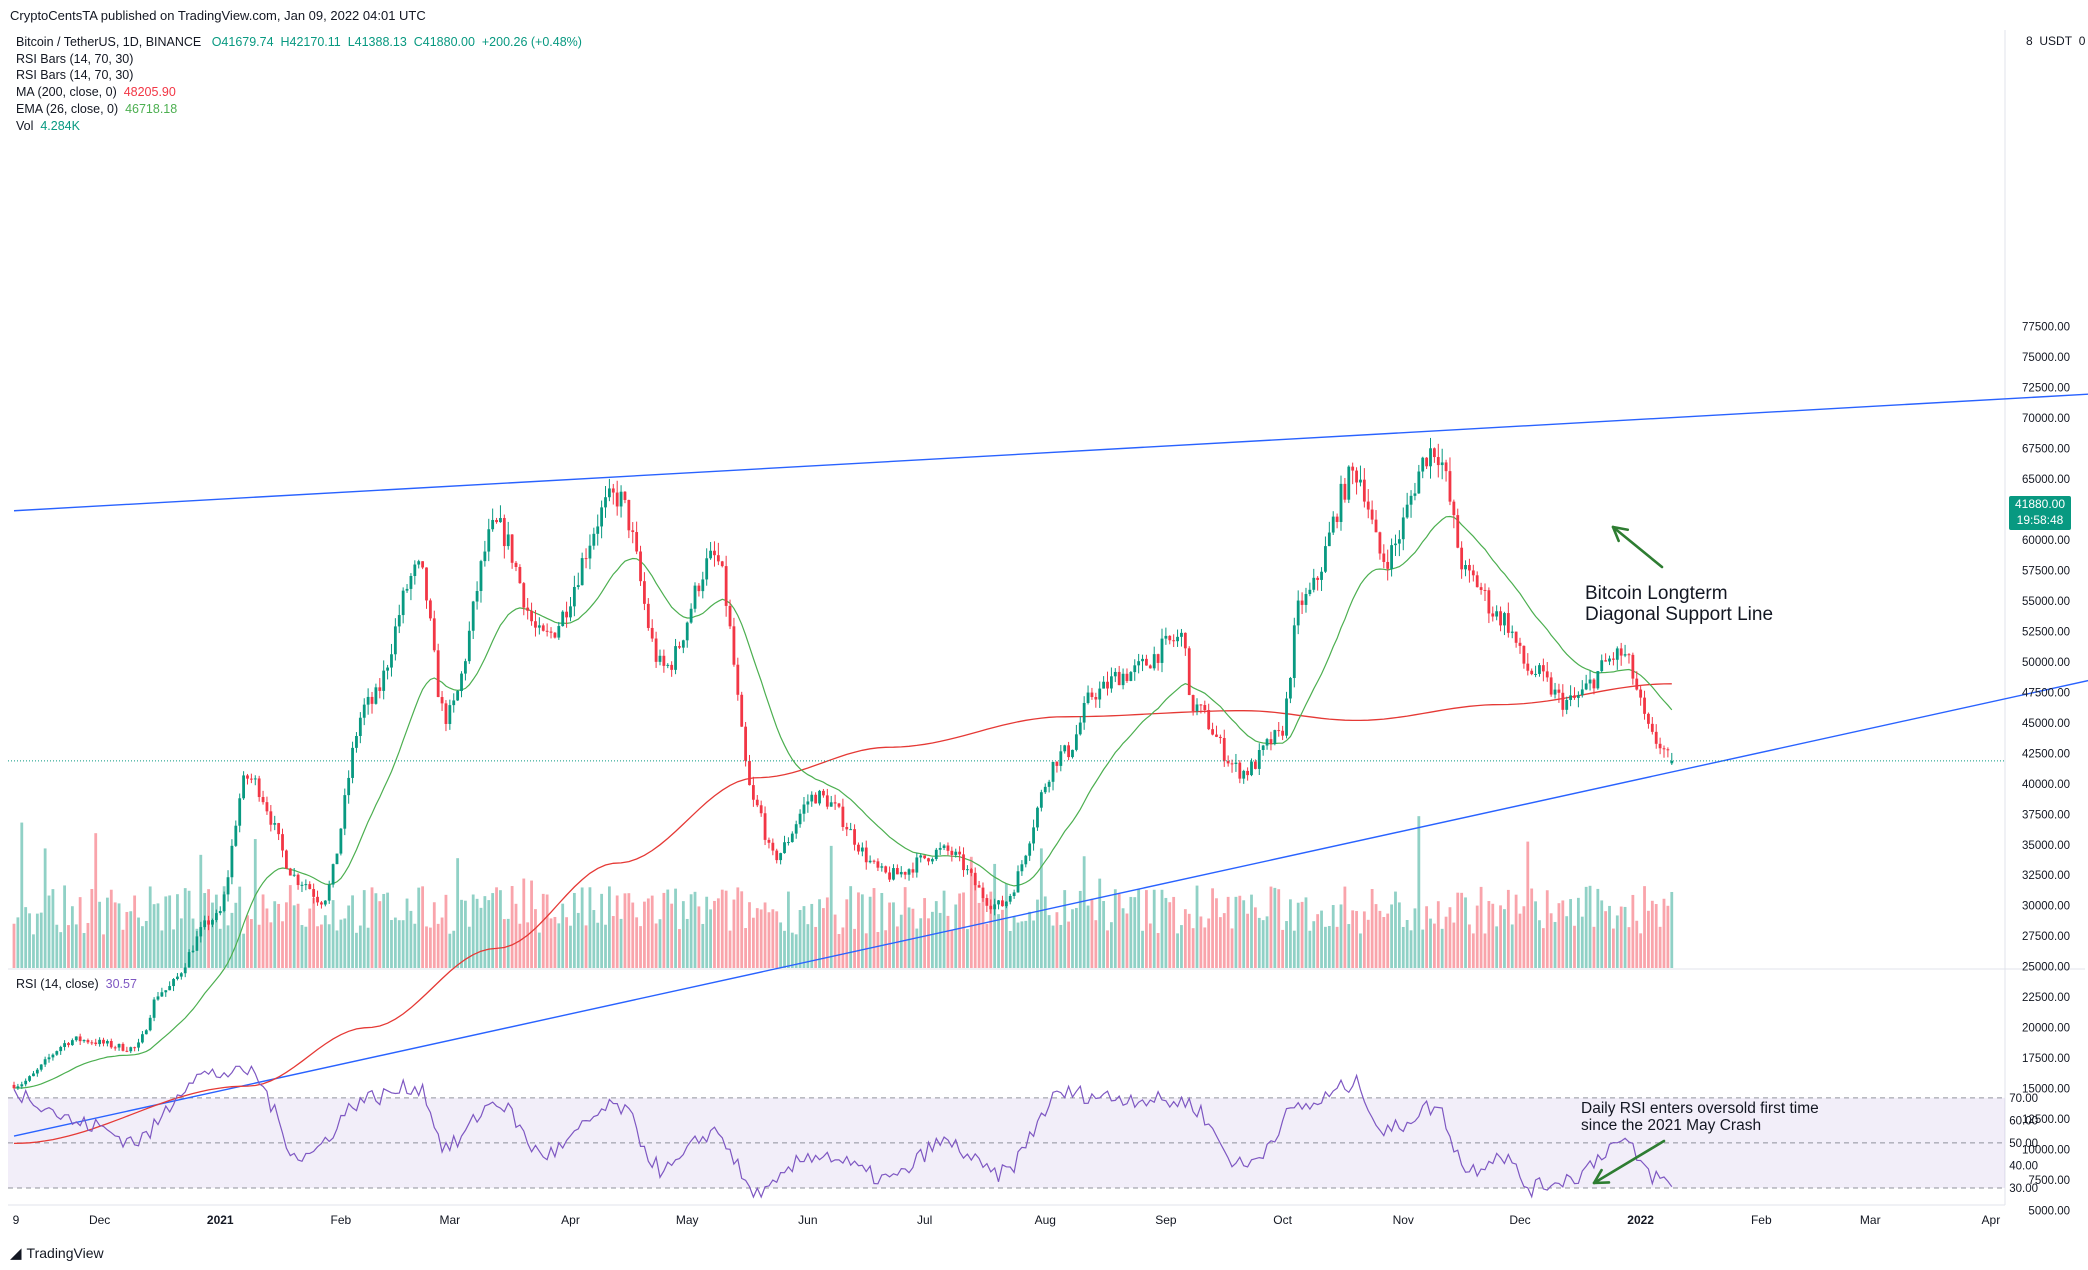 Image resolution: width=2088 pixels, height=1270 pixels. Describe the element at coordinates (149, 92) in the screenshot. I see `legend-ma-value: 48205.90` at that location.